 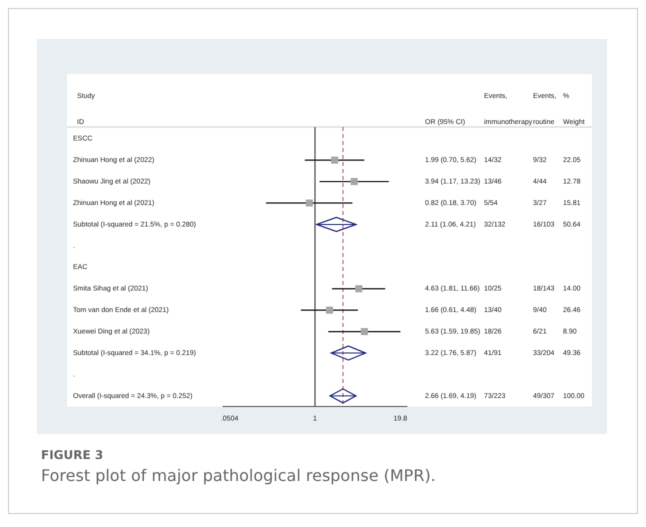 I want to click on text: Forest plot of major pathological response (MPR)., so click(x=239, y=475).